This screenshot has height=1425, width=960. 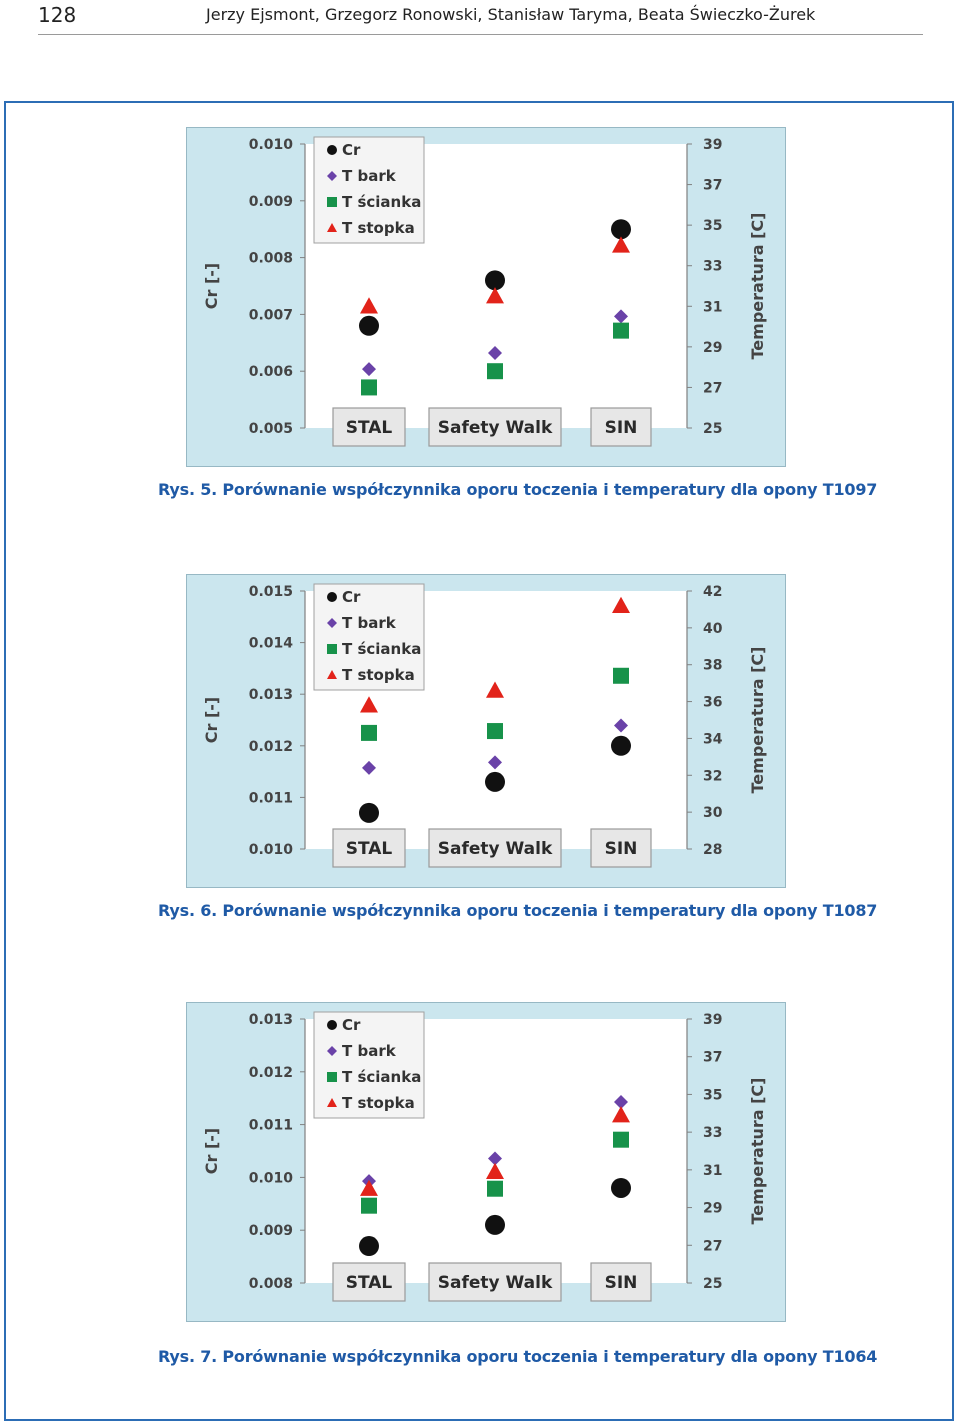 I want to click on left-tick-label: 0.005, so click(x=271, y=429).